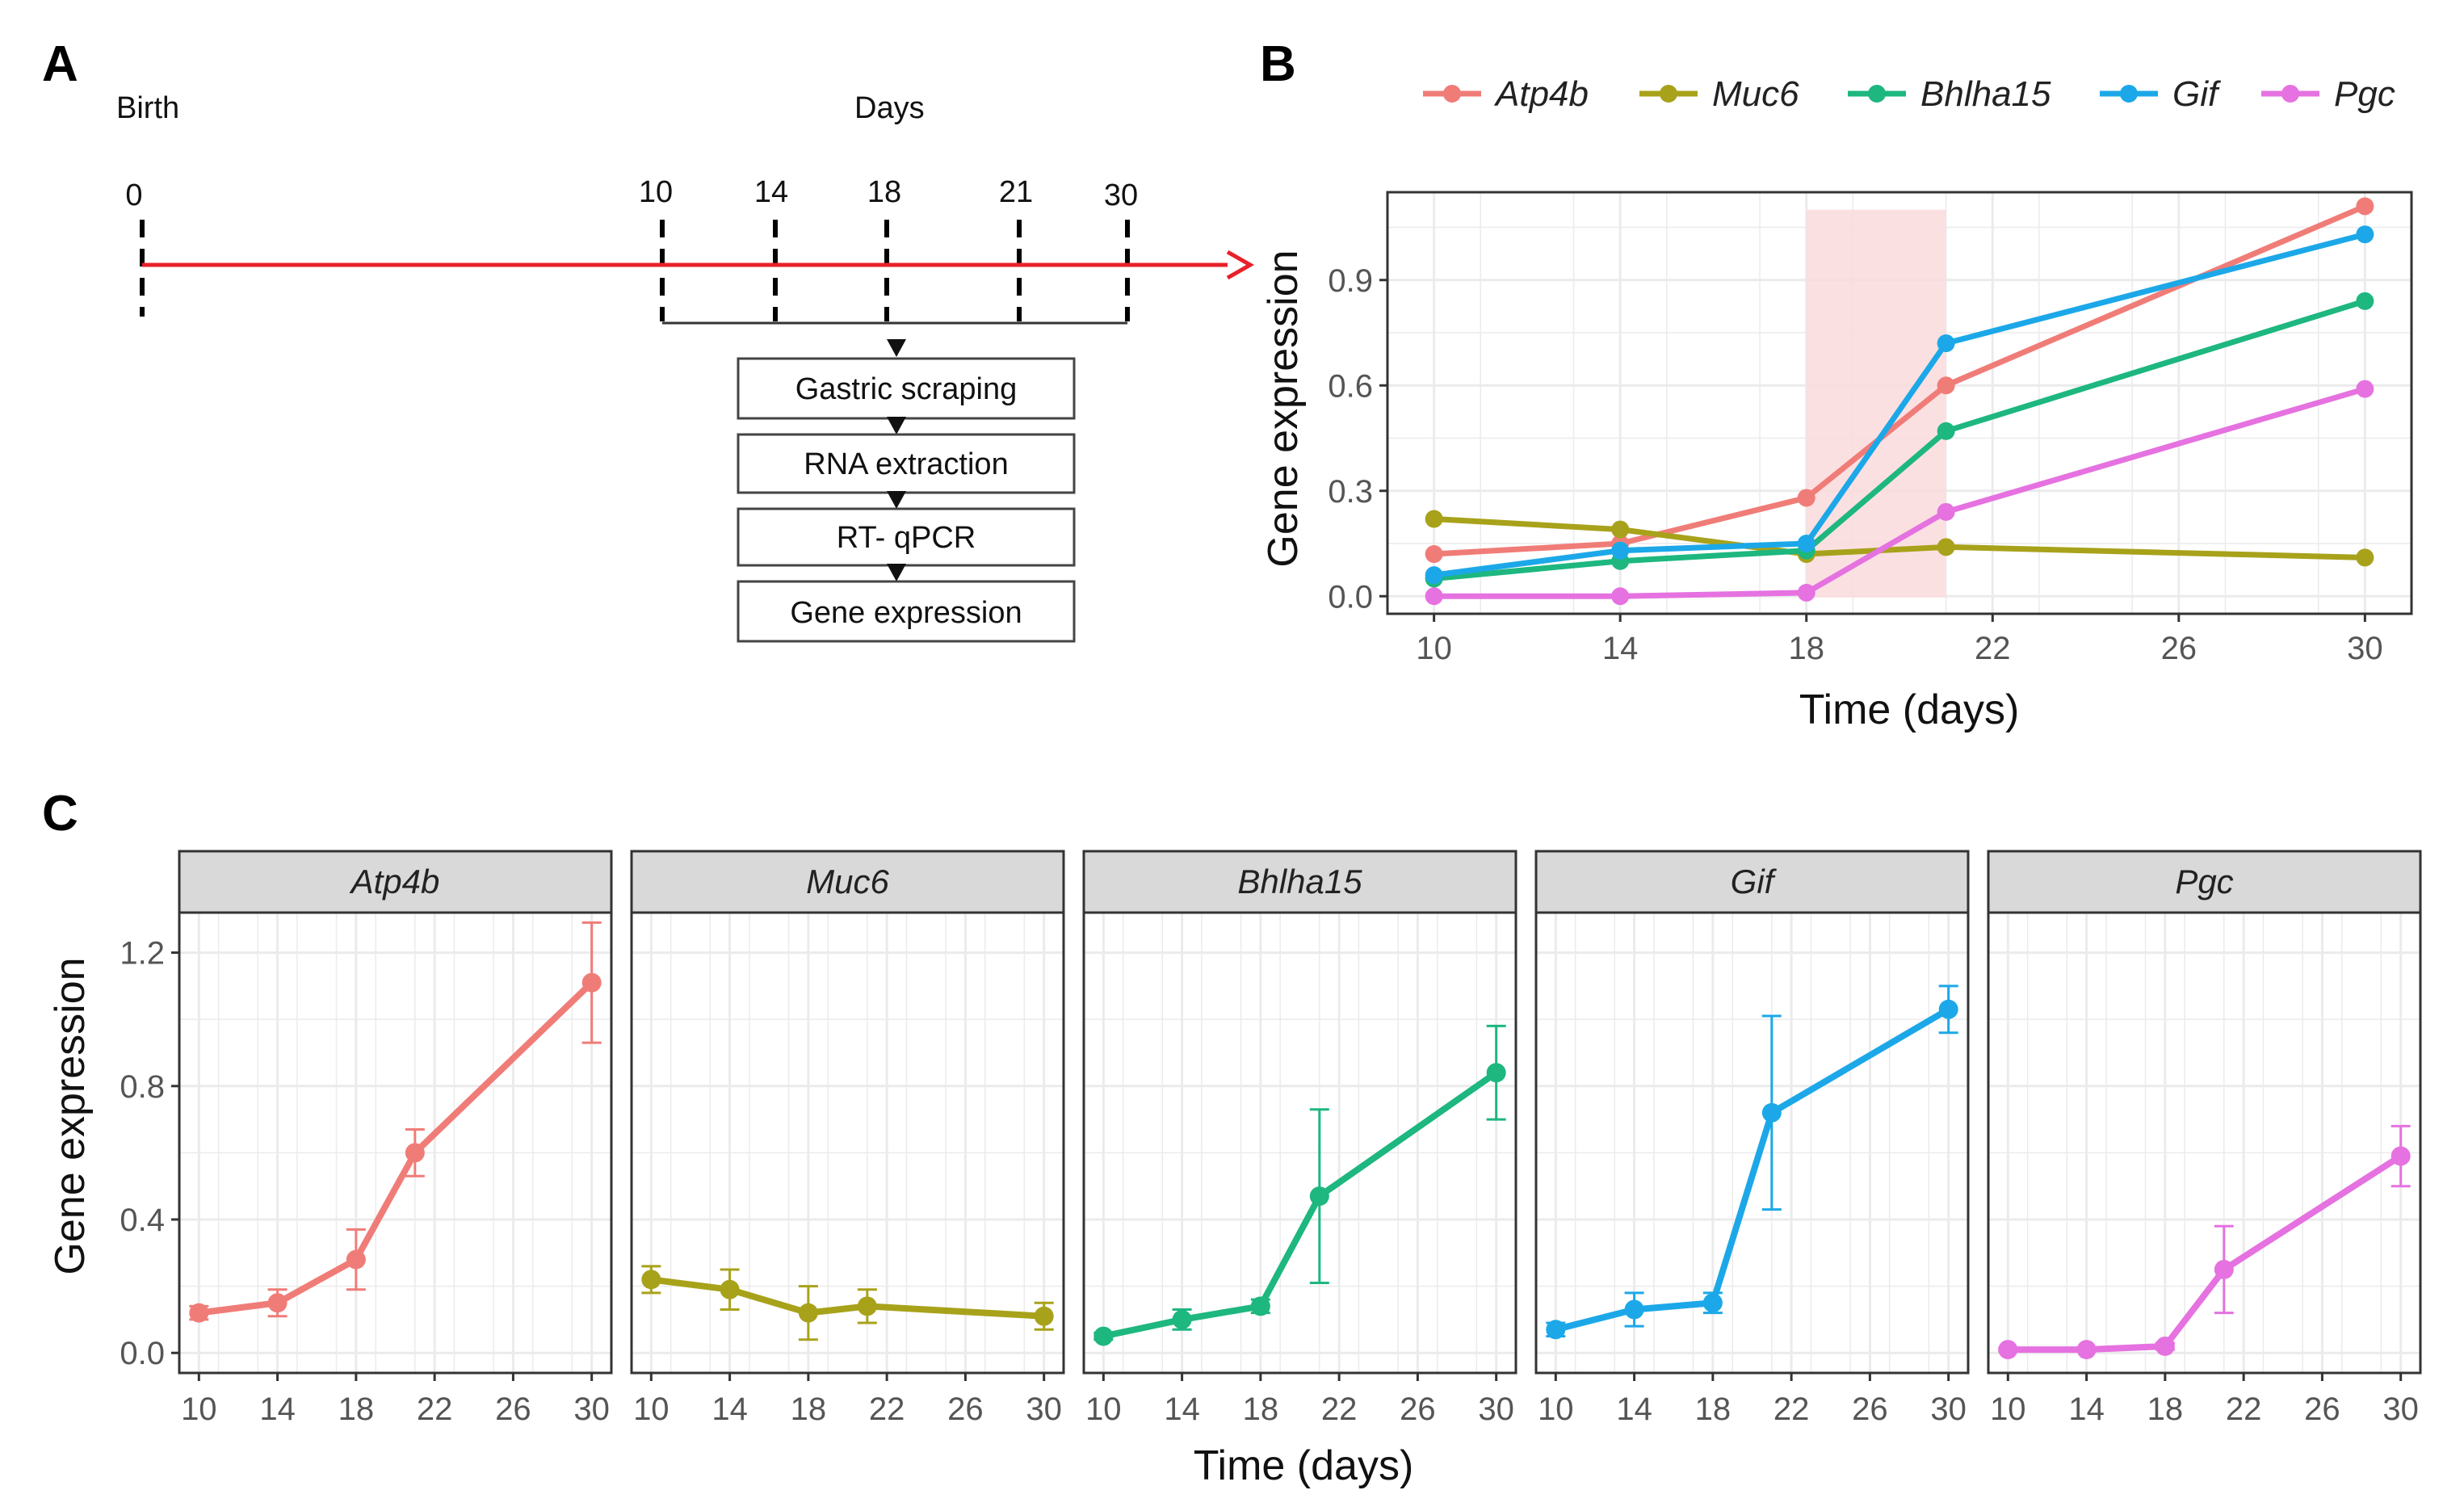 This screenshot has height=1507, width=2464. I want to click on workflow-step-4: Gene expression, so click(906, 603).